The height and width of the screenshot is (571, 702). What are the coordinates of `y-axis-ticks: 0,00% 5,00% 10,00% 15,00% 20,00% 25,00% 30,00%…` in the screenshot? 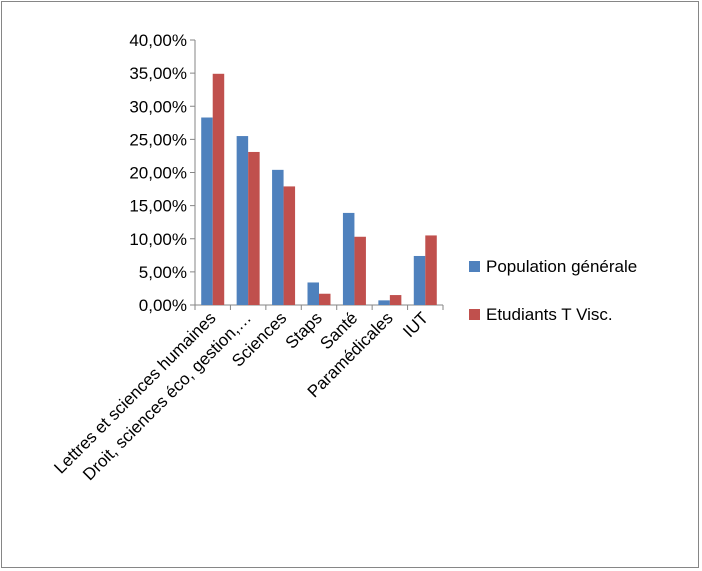 It's located at (162, 173).